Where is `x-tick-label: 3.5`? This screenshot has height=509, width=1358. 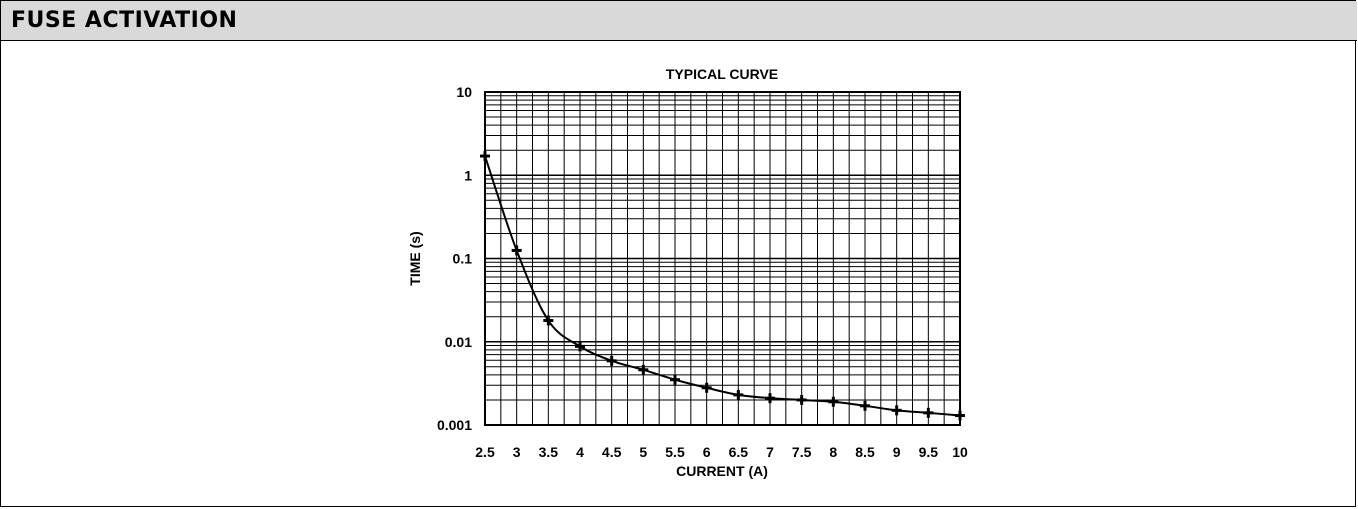 x-tick-label: 3.5 is located at coordinates (549, 452).